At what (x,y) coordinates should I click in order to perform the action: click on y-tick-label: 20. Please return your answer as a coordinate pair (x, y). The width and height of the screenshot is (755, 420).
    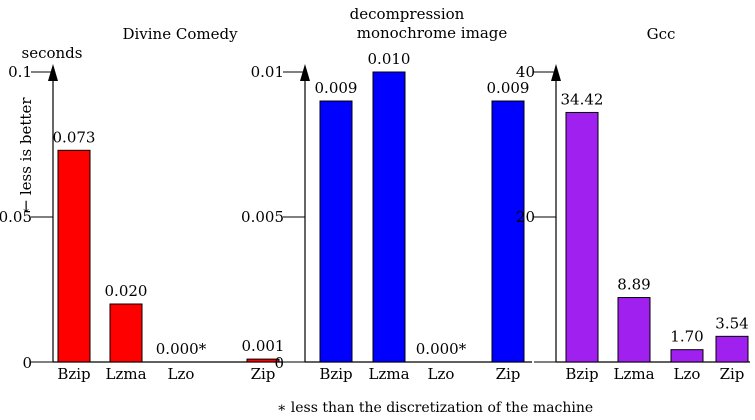
    Looking at the image, I should click on (525, 217).